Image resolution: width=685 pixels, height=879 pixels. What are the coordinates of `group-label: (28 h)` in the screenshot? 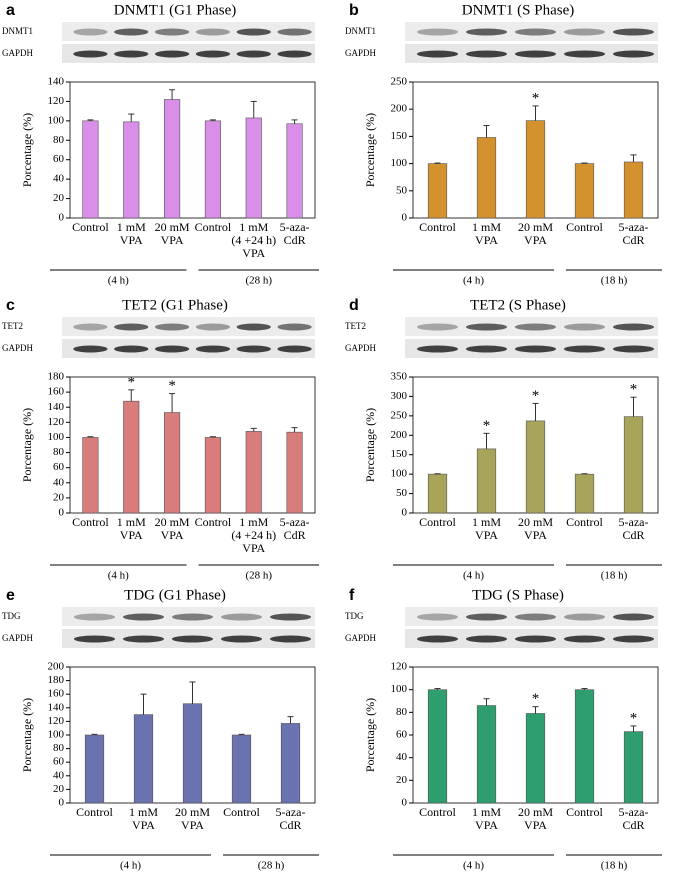 It's located at (271, 866).